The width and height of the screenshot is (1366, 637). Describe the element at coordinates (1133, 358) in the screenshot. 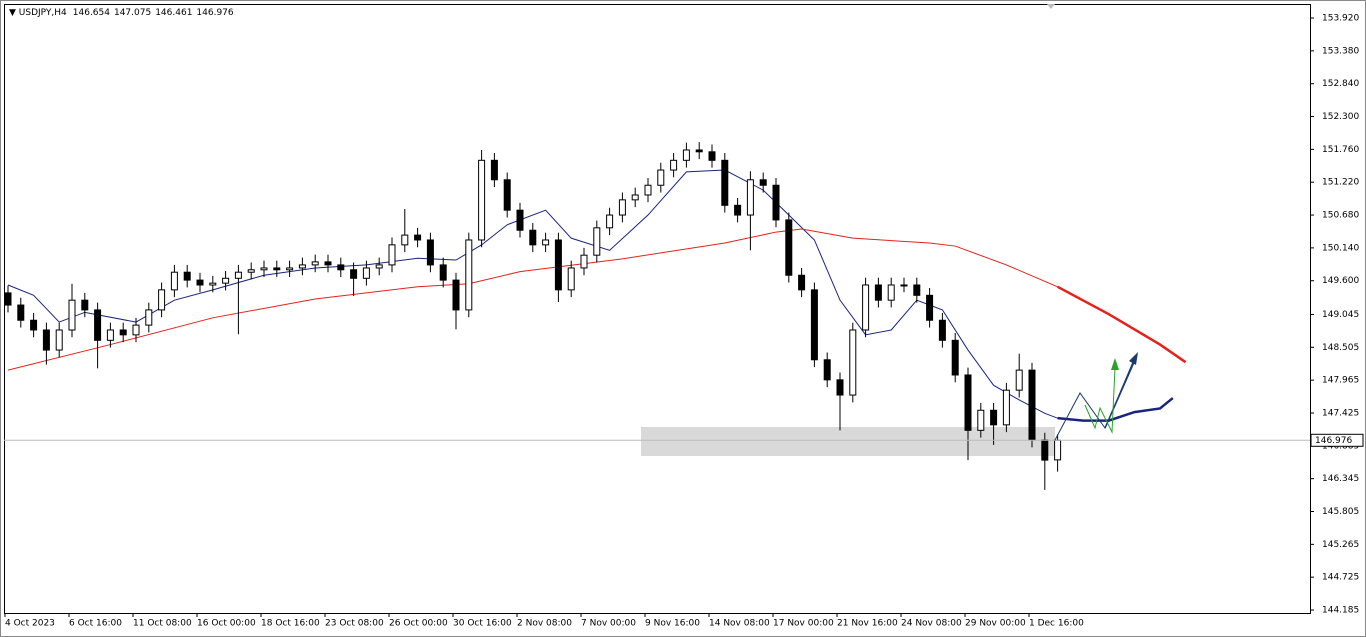

I see `arrow-head` at that location.